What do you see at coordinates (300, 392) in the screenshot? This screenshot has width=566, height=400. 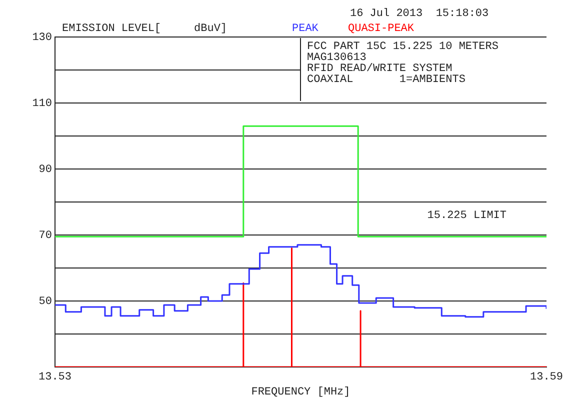 I see `x-axis-title: FREQUENCY [MHz]` at bounding box center [300, 392].